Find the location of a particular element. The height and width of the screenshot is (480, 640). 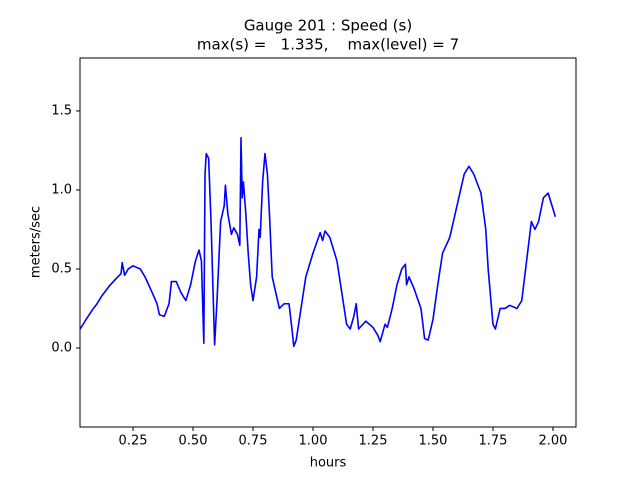

x-tick-label: 2.00 is located at coordinates (552, 441).